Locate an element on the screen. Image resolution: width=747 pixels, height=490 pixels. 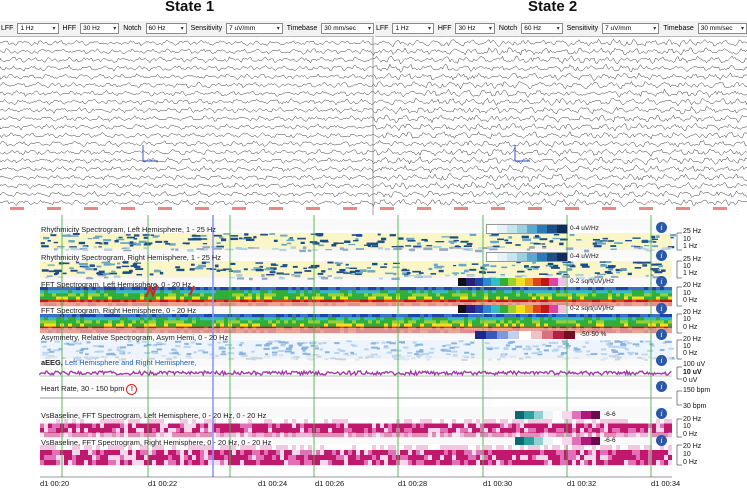
time-label: d1 00:20 is located at coordinates (55, 483).